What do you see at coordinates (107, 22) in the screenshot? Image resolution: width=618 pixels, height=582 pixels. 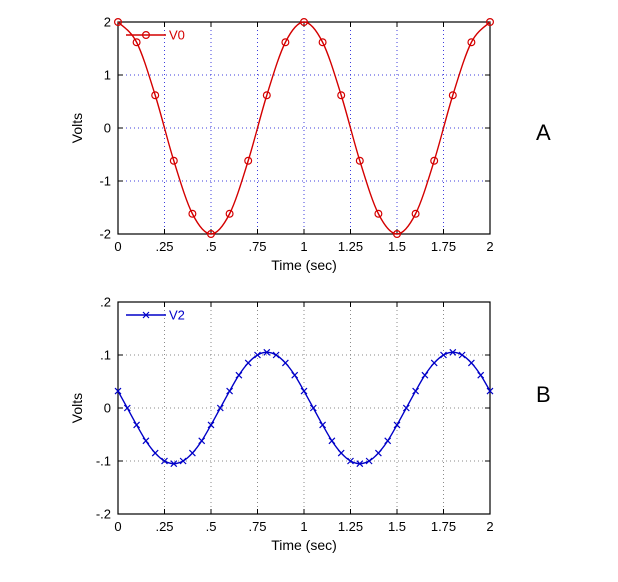 I see `y-tick-label: 2` at bounding box center [107, 22].